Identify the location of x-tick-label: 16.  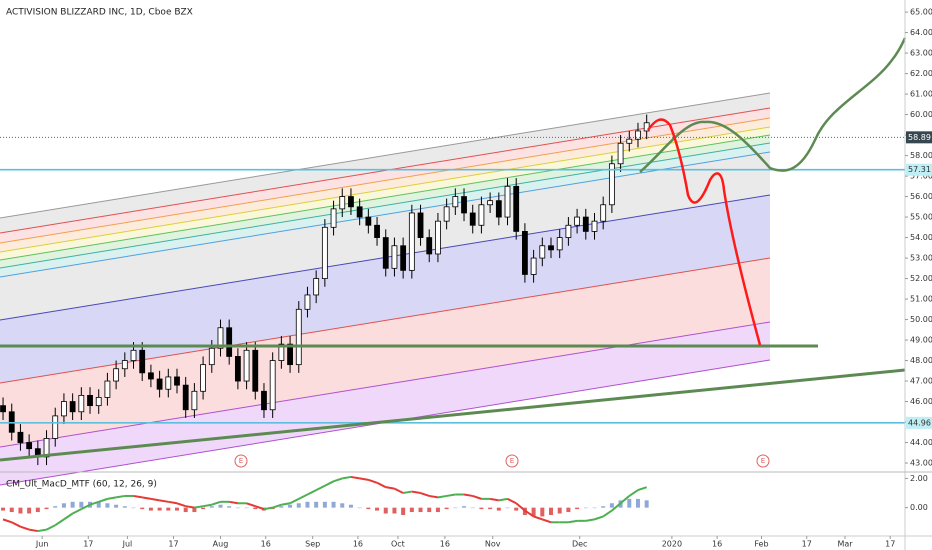
(358, 544).